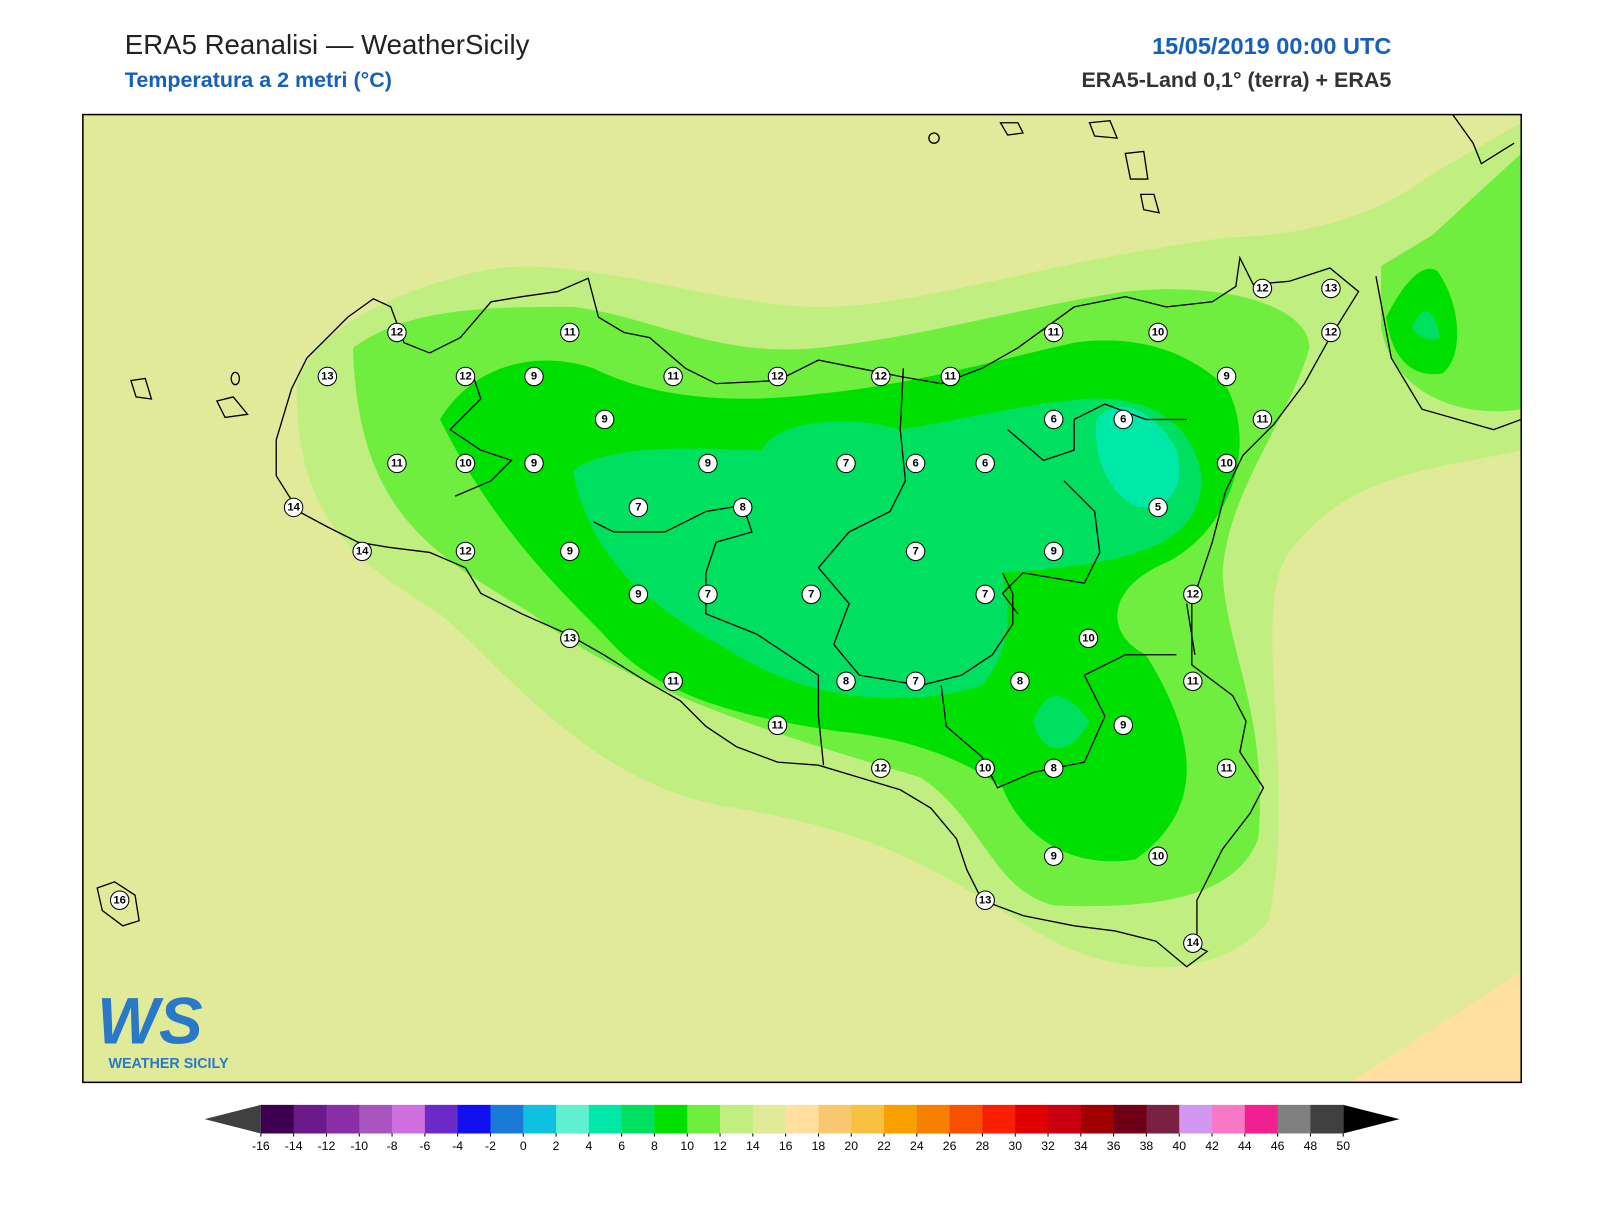 Image resolution: width=1600 pixels, height=1205 pixels. What do you see at coordinates (1245, 1146) in the screenshot?
I see `colorbar-tick-label: 44` at bounding box center [1245, 1146].